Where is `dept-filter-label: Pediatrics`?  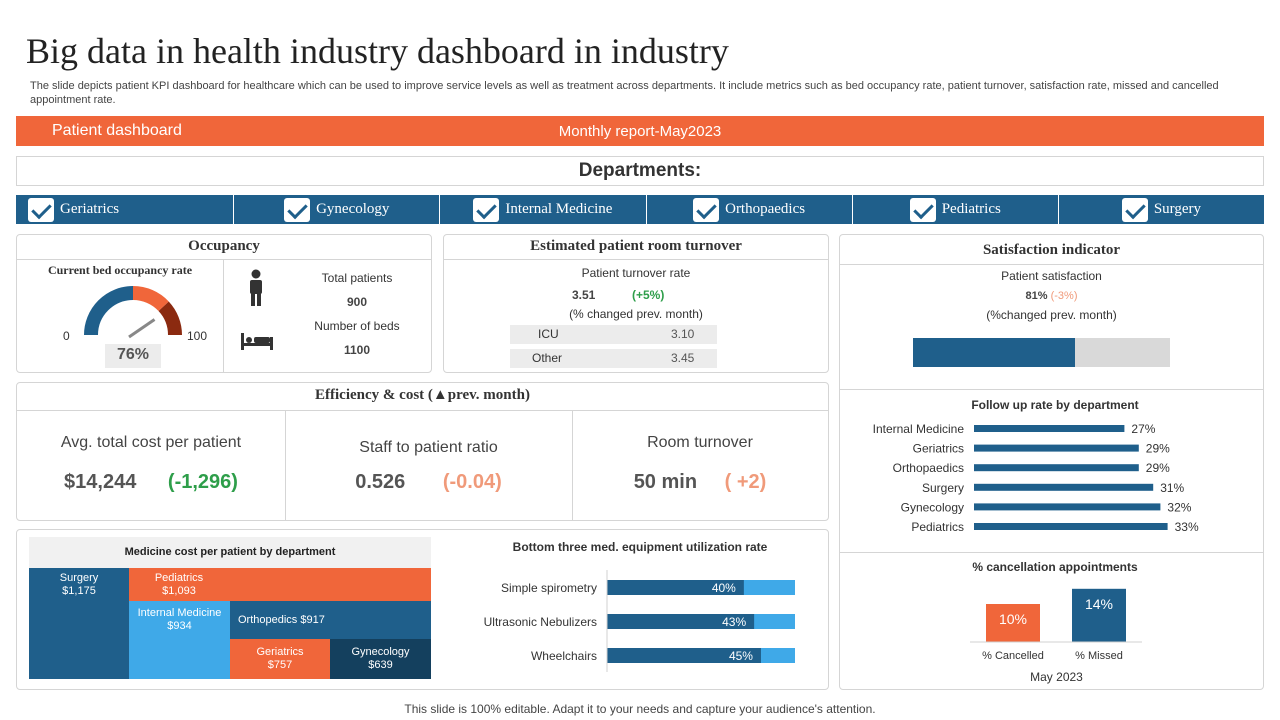
dept-filter-label: Pediatrics is located at coordinates (971, 209).